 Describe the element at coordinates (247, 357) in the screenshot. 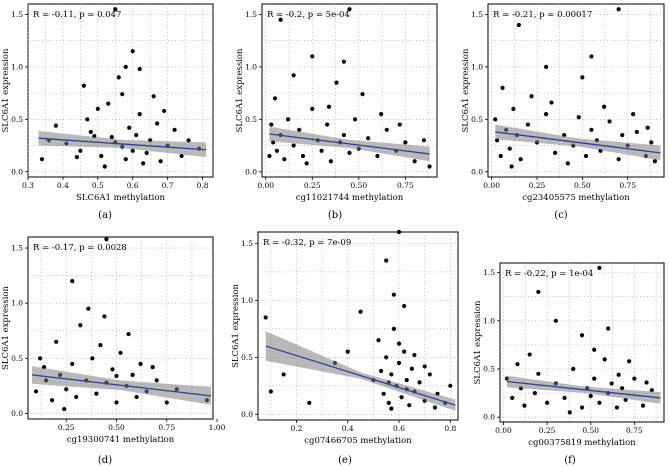

I see `y-tick-label: 0.5` at that location.